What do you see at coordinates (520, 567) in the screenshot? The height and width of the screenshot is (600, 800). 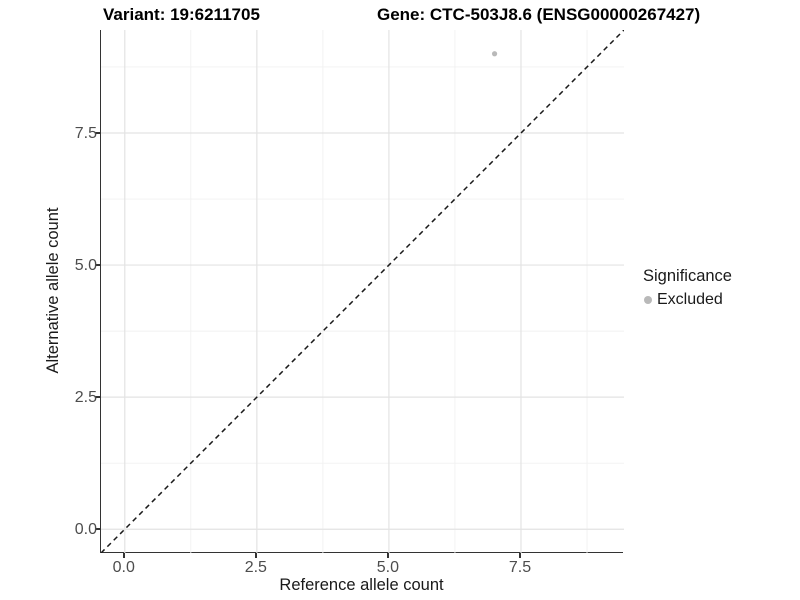 I see `x-tick-label: 7.5` at bounding box center [520, 567].